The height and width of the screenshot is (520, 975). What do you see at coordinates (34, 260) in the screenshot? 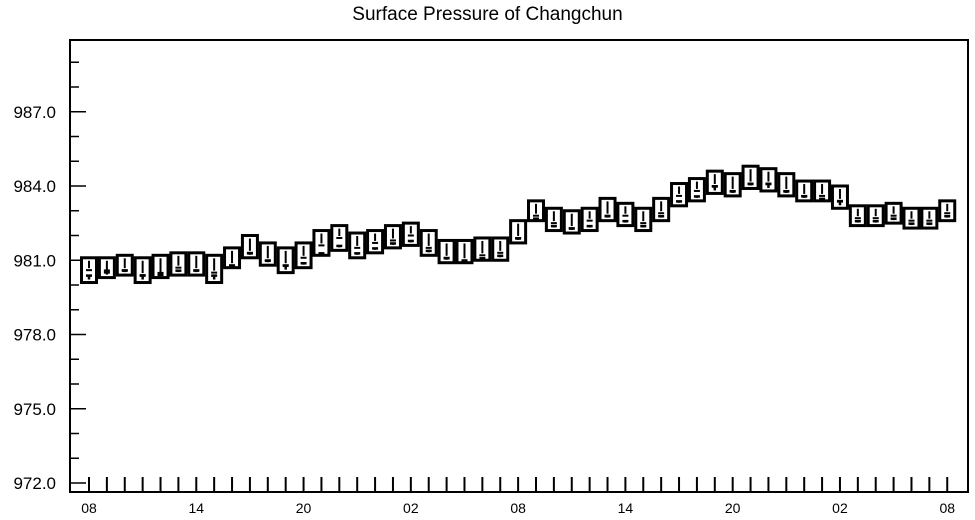
I see `y-tick-label: 981.0` at bounding box center [34, 260].